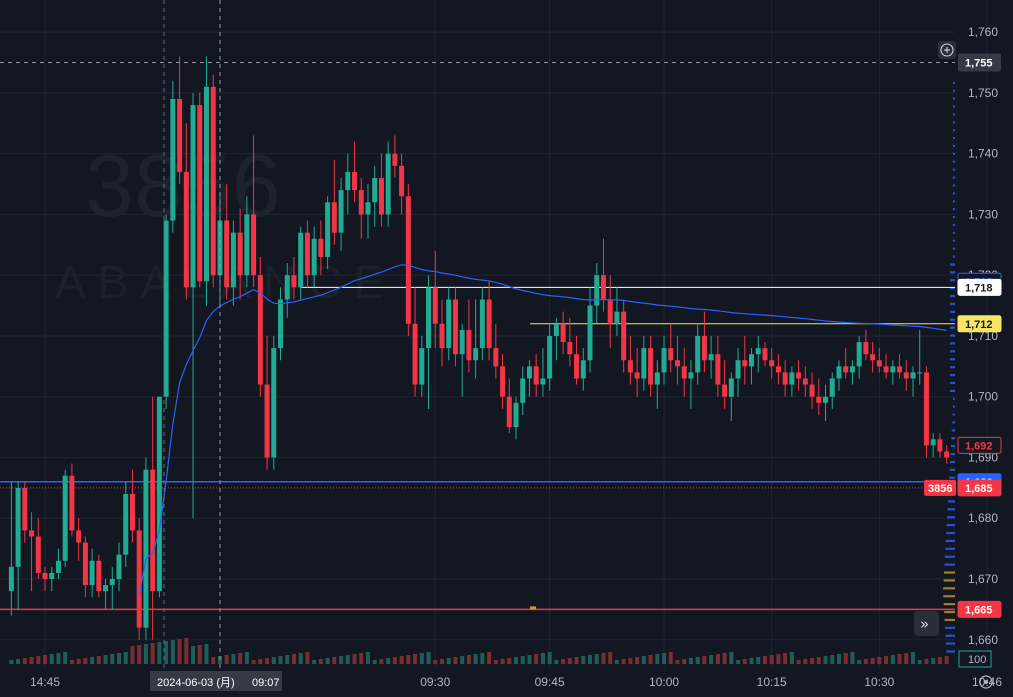  What do you see at coordinates (986, 682) in the screenshot?
I see `axis-settings-button` at bounding box center [986, 682].